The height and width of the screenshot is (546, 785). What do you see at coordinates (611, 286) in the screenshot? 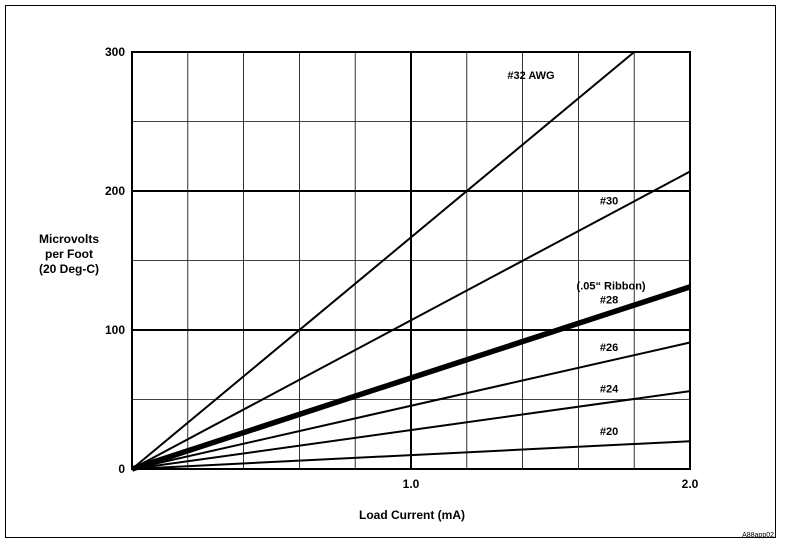
I see `series-sublabel: (.05“ Ribbon)` at bounding box center [611, 286].